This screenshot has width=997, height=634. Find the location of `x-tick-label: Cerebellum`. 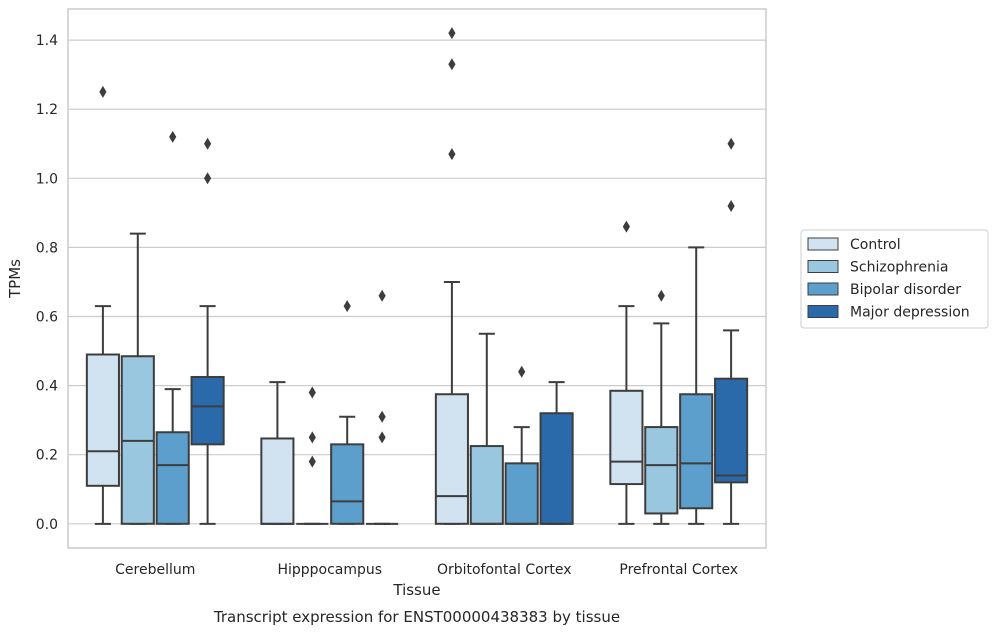

x-tick-label: Cerebellum is located at coordinates (155, 570).